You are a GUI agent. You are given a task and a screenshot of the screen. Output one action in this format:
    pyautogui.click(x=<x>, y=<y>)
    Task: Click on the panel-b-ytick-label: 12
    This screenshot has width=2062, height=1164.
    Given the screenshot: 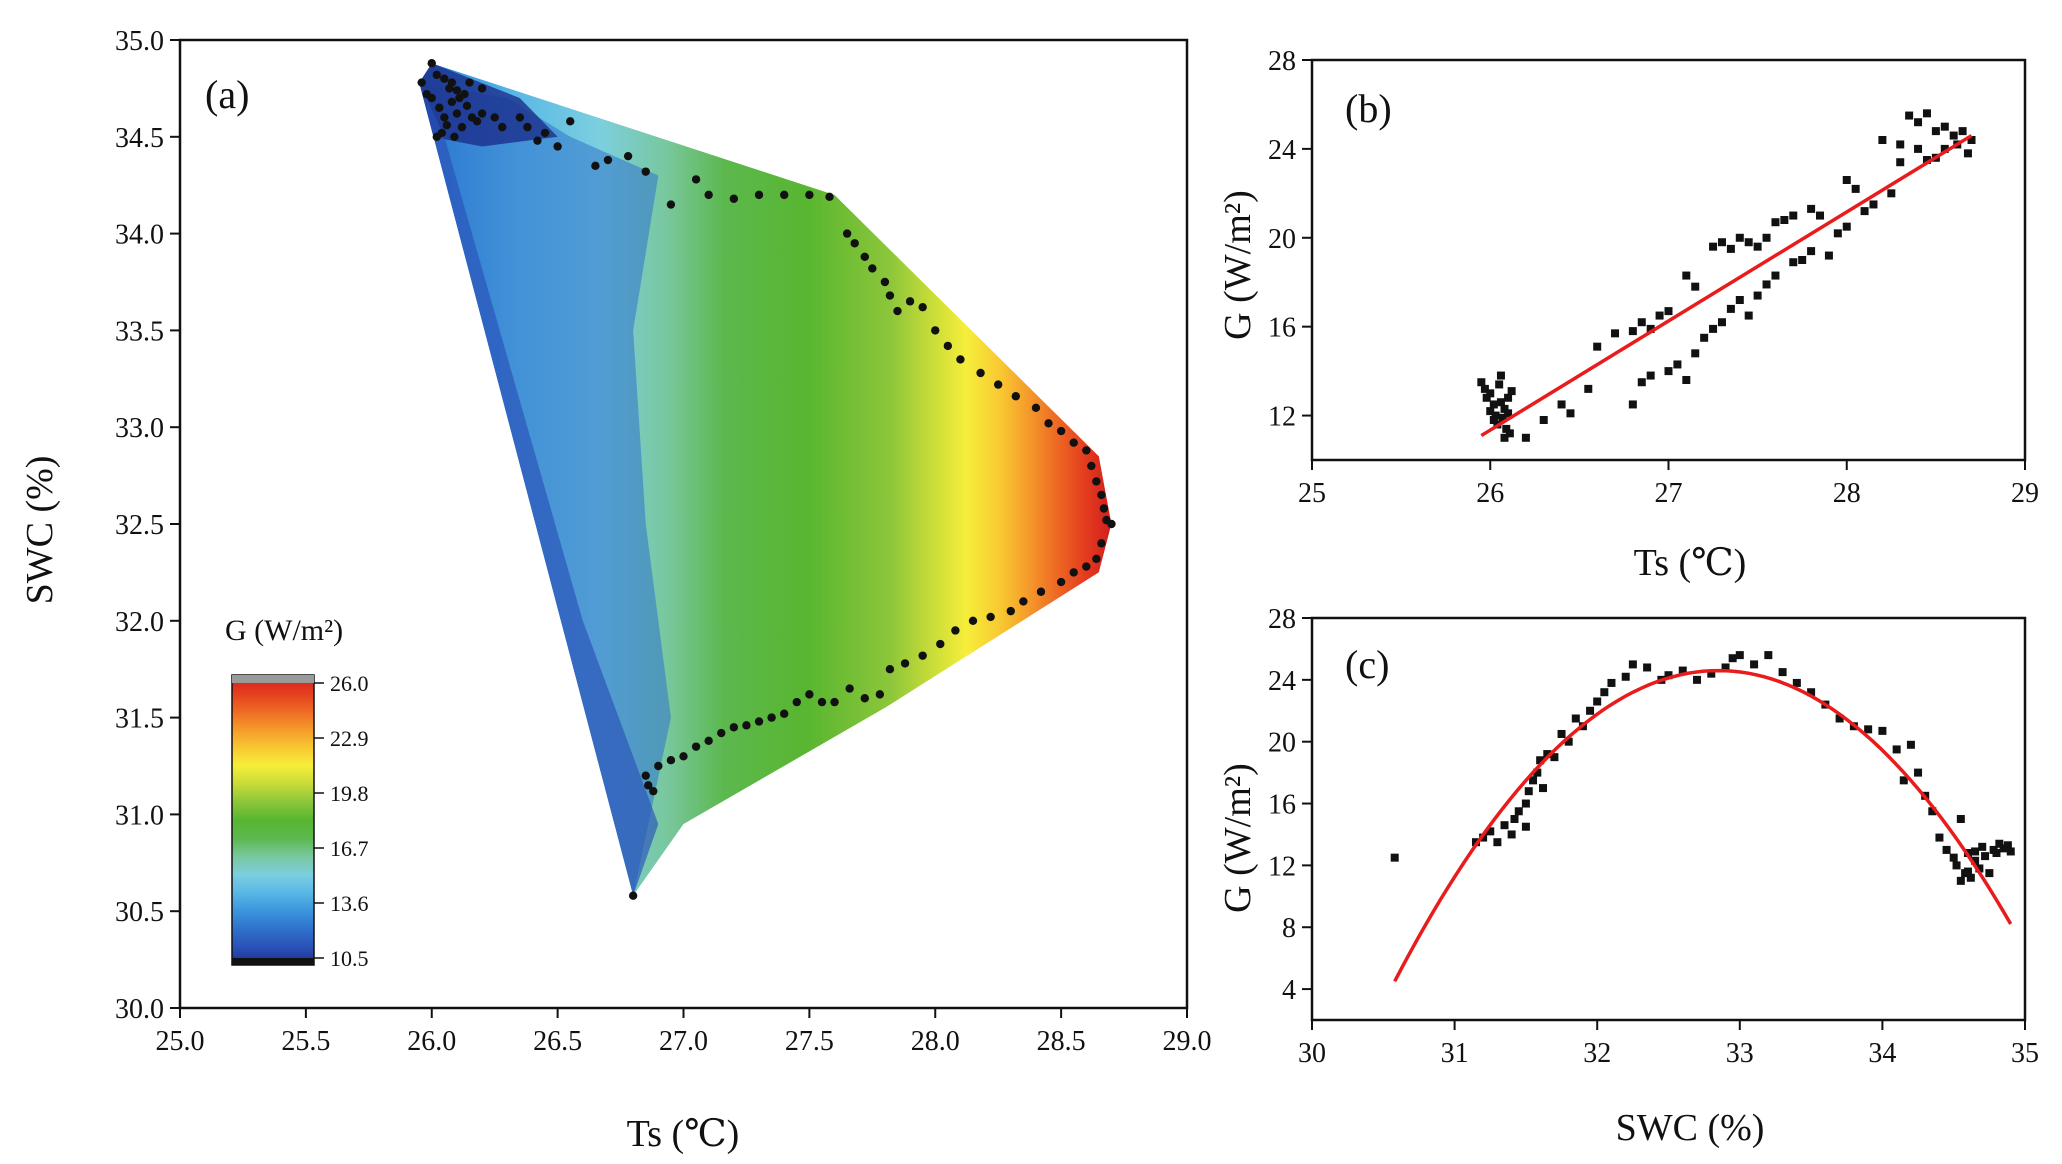 What is the action you would take?
    pyautogui.click(x=1282, y=417)
    